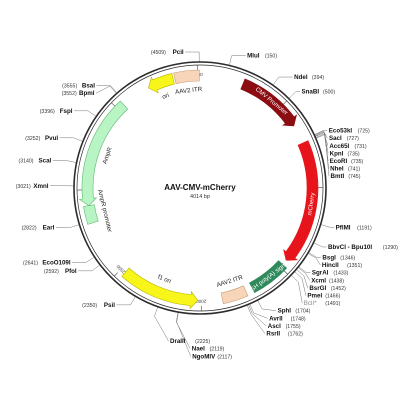 The width and height of the screenshot is (400, 400). Describe the element at coordinates (109, 305) in the screenshot. I see `site-name: PsiI` at that location.